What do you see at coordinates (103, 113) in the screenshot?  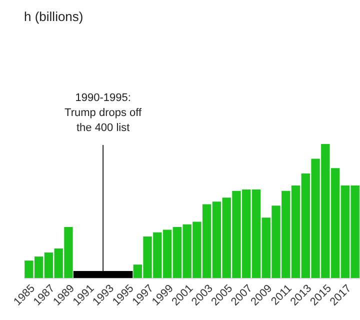 I see `text: 1990-1995: Trump drops off the 400 list` at bounding box center [103, 113].